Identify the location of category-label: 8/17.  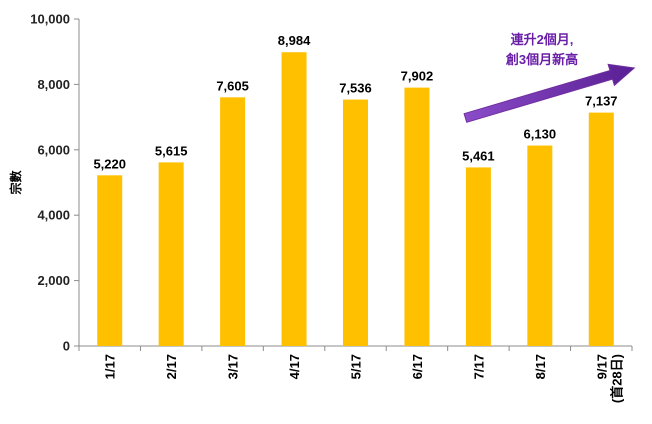
(540, 366).